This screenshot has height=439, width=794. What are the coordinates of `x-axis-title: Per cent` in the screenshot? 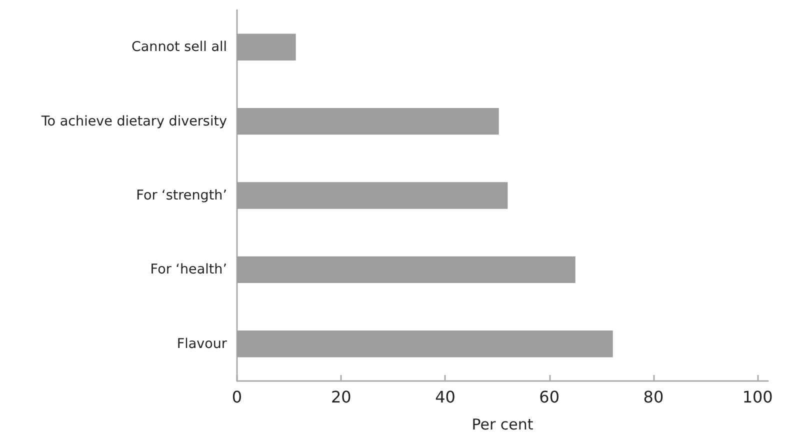 It's located at (503, 425).